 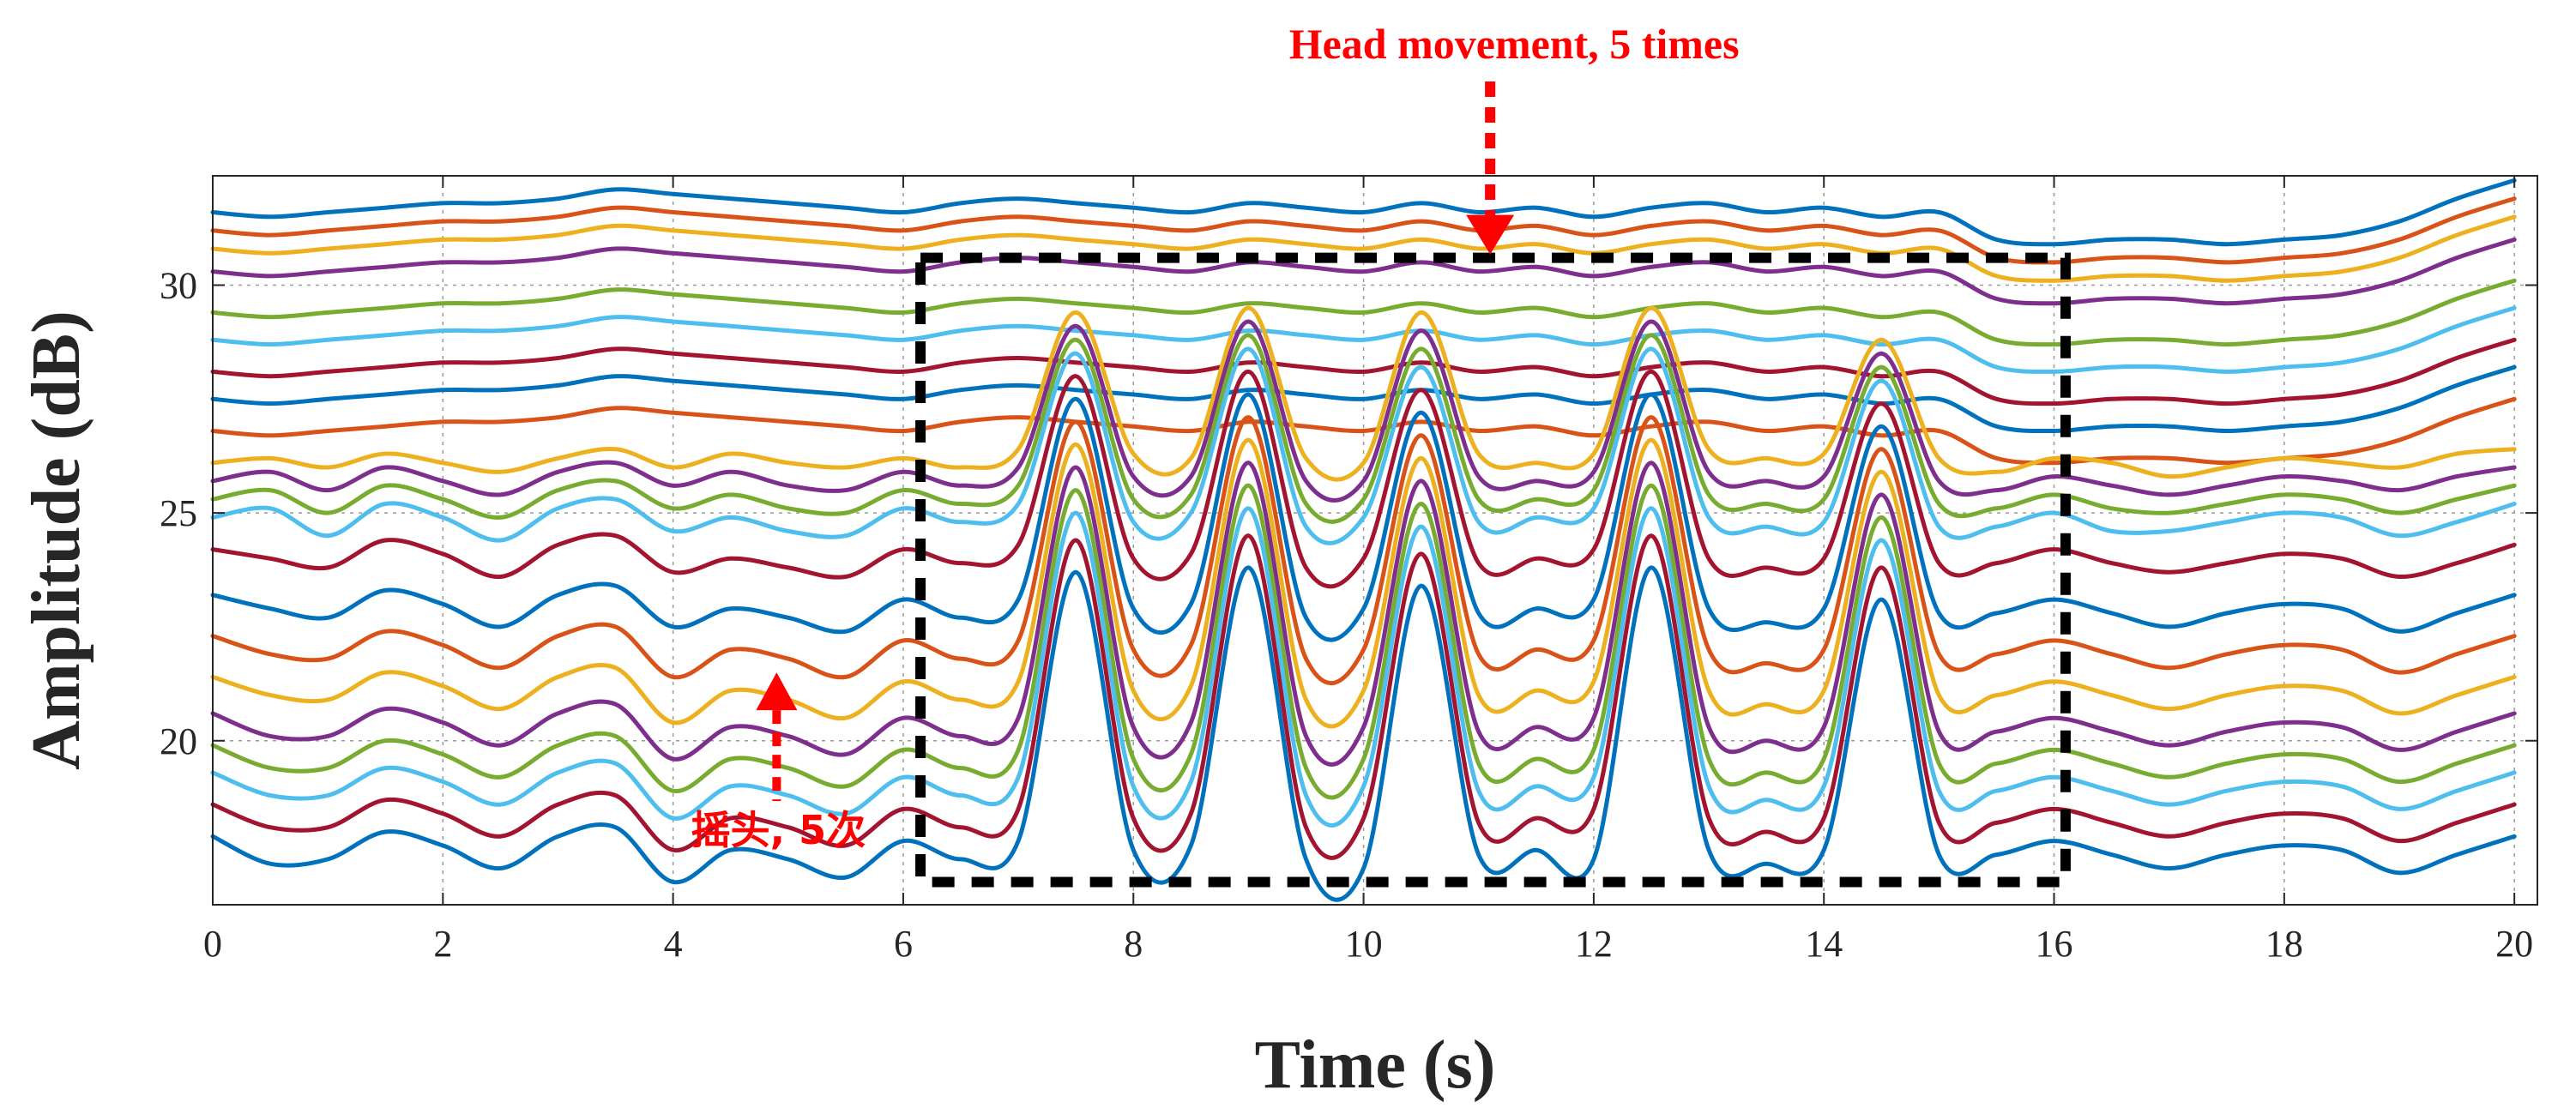 What do you see at coordinates (778, 830) in the screenshot?
I see `annotation-head-shake-cn: 摇头, 5次` at bounding box center [778, 830].